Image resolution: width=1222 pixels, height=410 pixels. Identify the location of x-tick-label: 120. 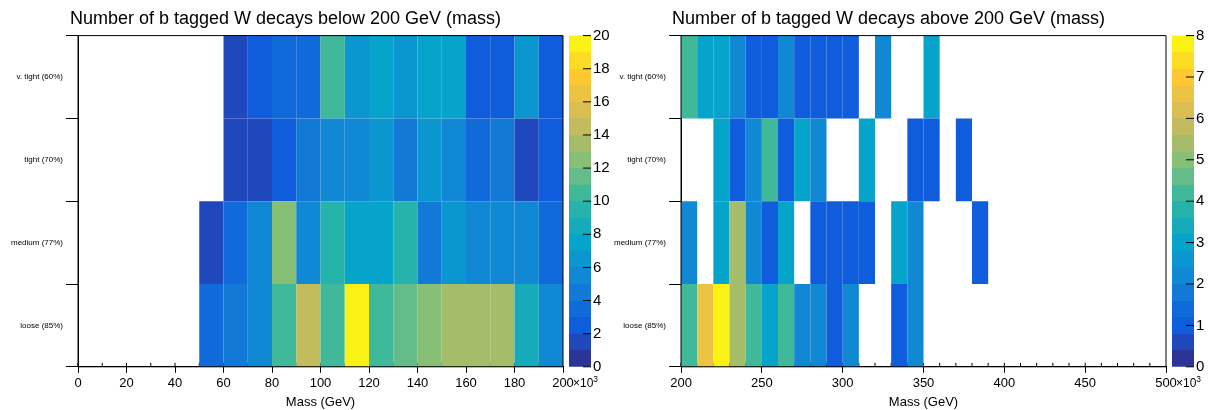
(369, 383).